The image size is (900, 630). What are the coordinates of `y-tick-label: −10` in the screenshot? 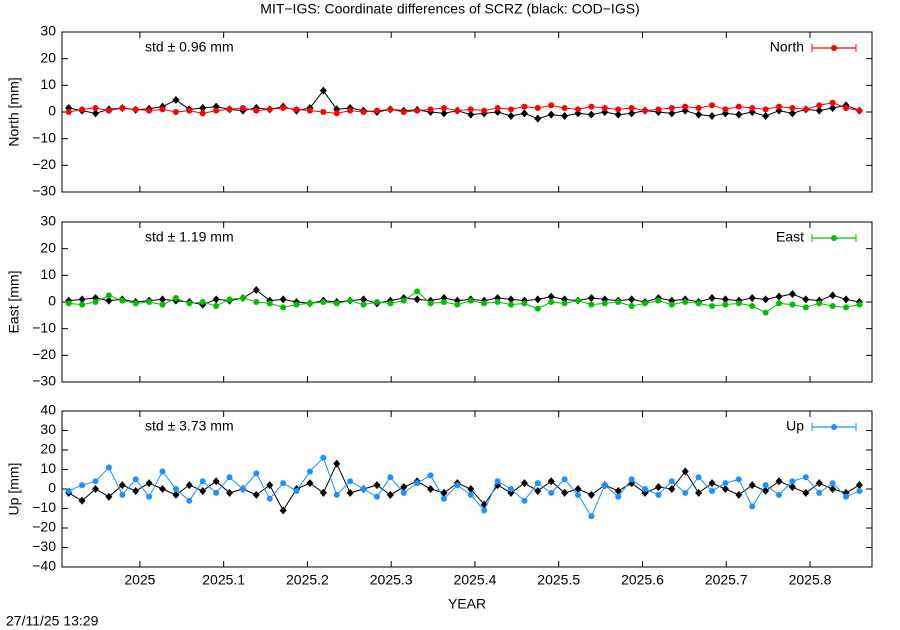 It's located at (44, 327).